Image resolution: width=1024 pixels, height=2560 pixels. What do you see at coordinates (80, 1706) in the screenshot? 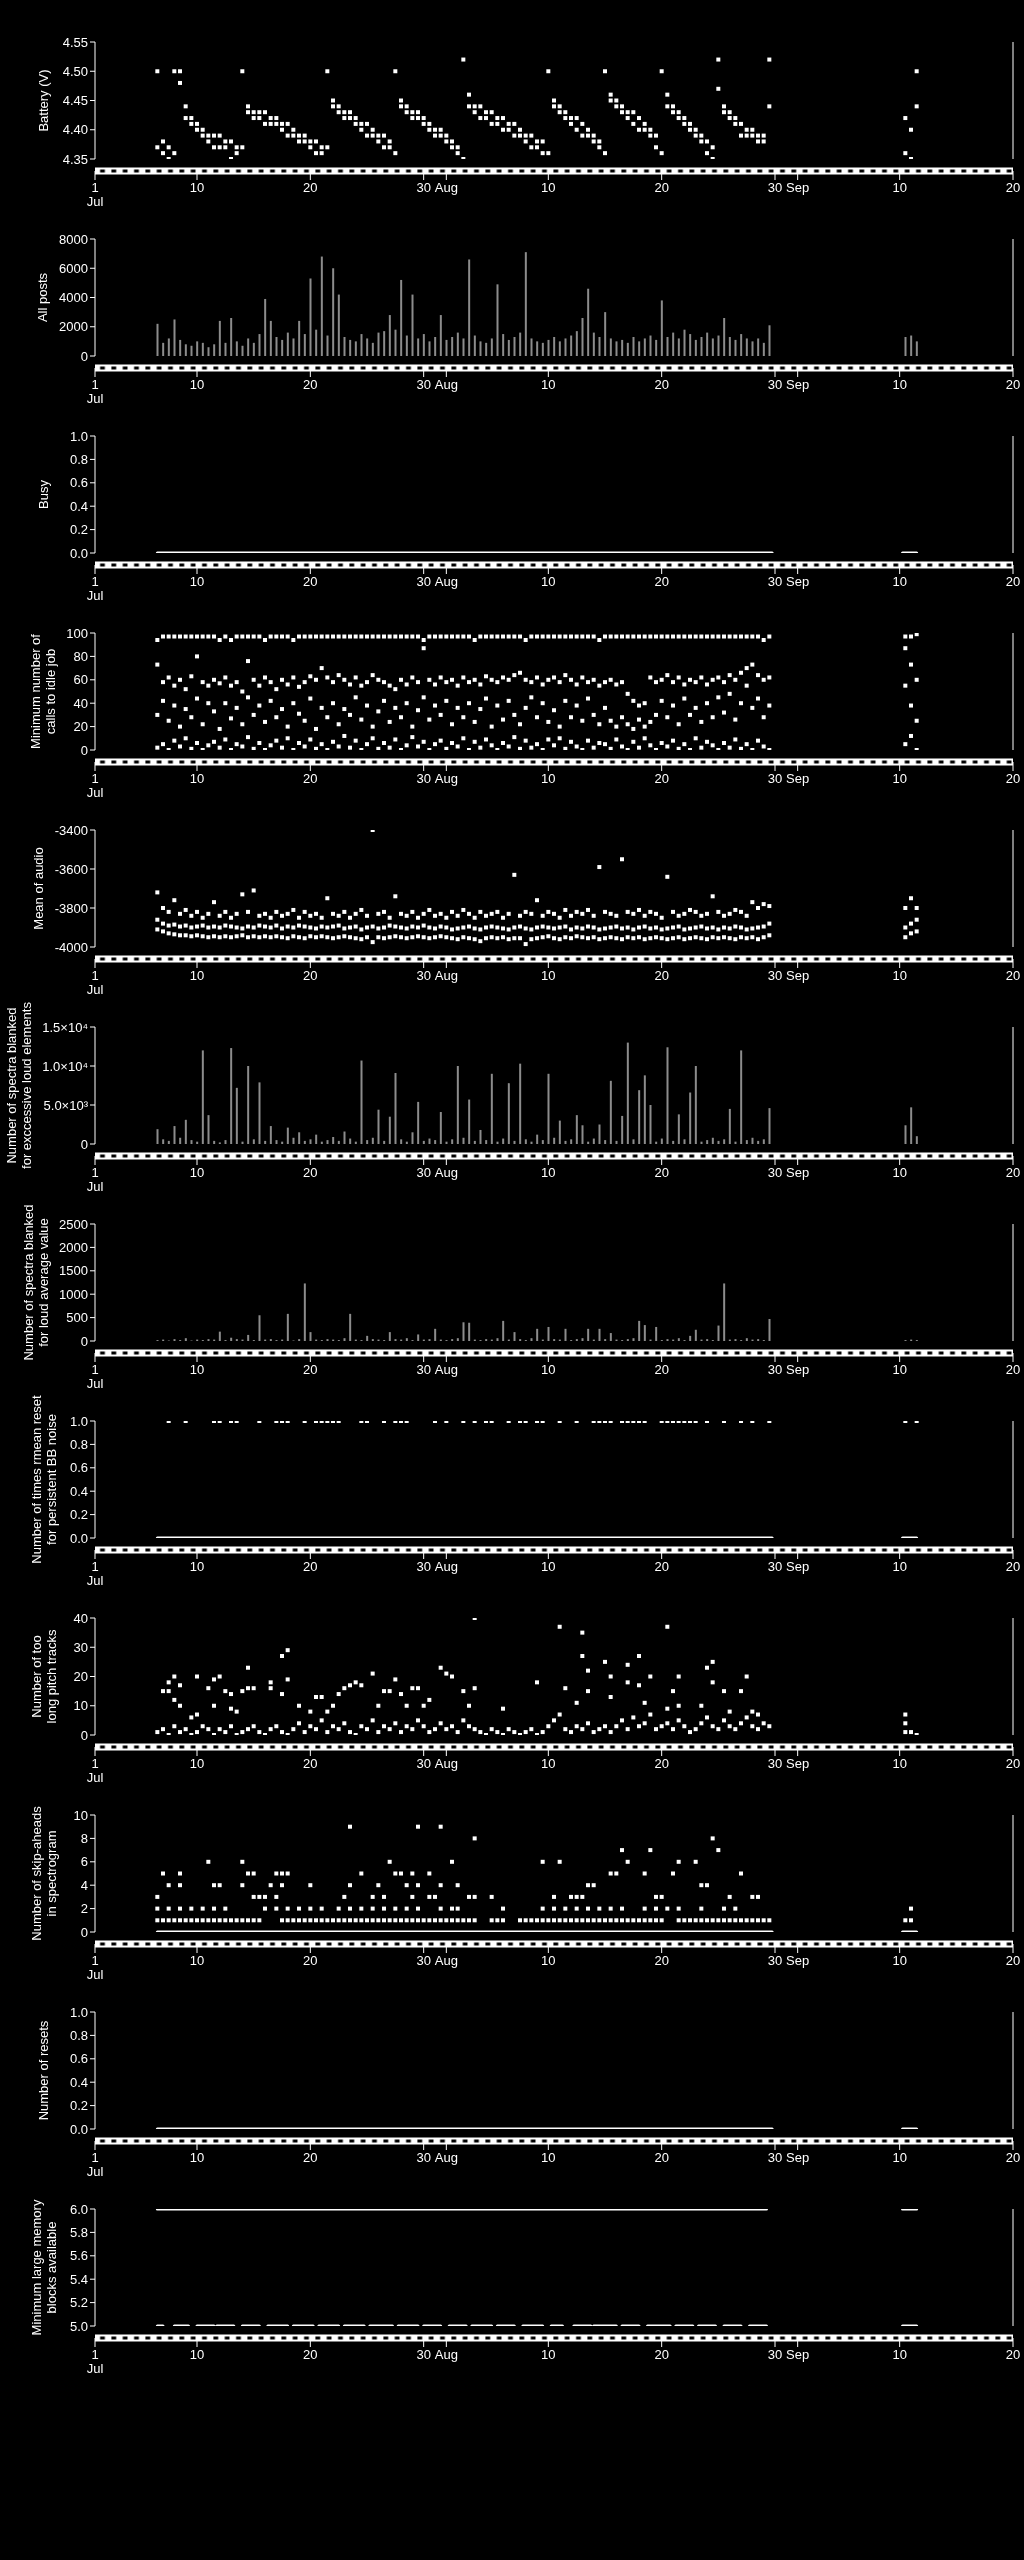
I see `y-tick-label: 10` at bounding box center [80, 1706].